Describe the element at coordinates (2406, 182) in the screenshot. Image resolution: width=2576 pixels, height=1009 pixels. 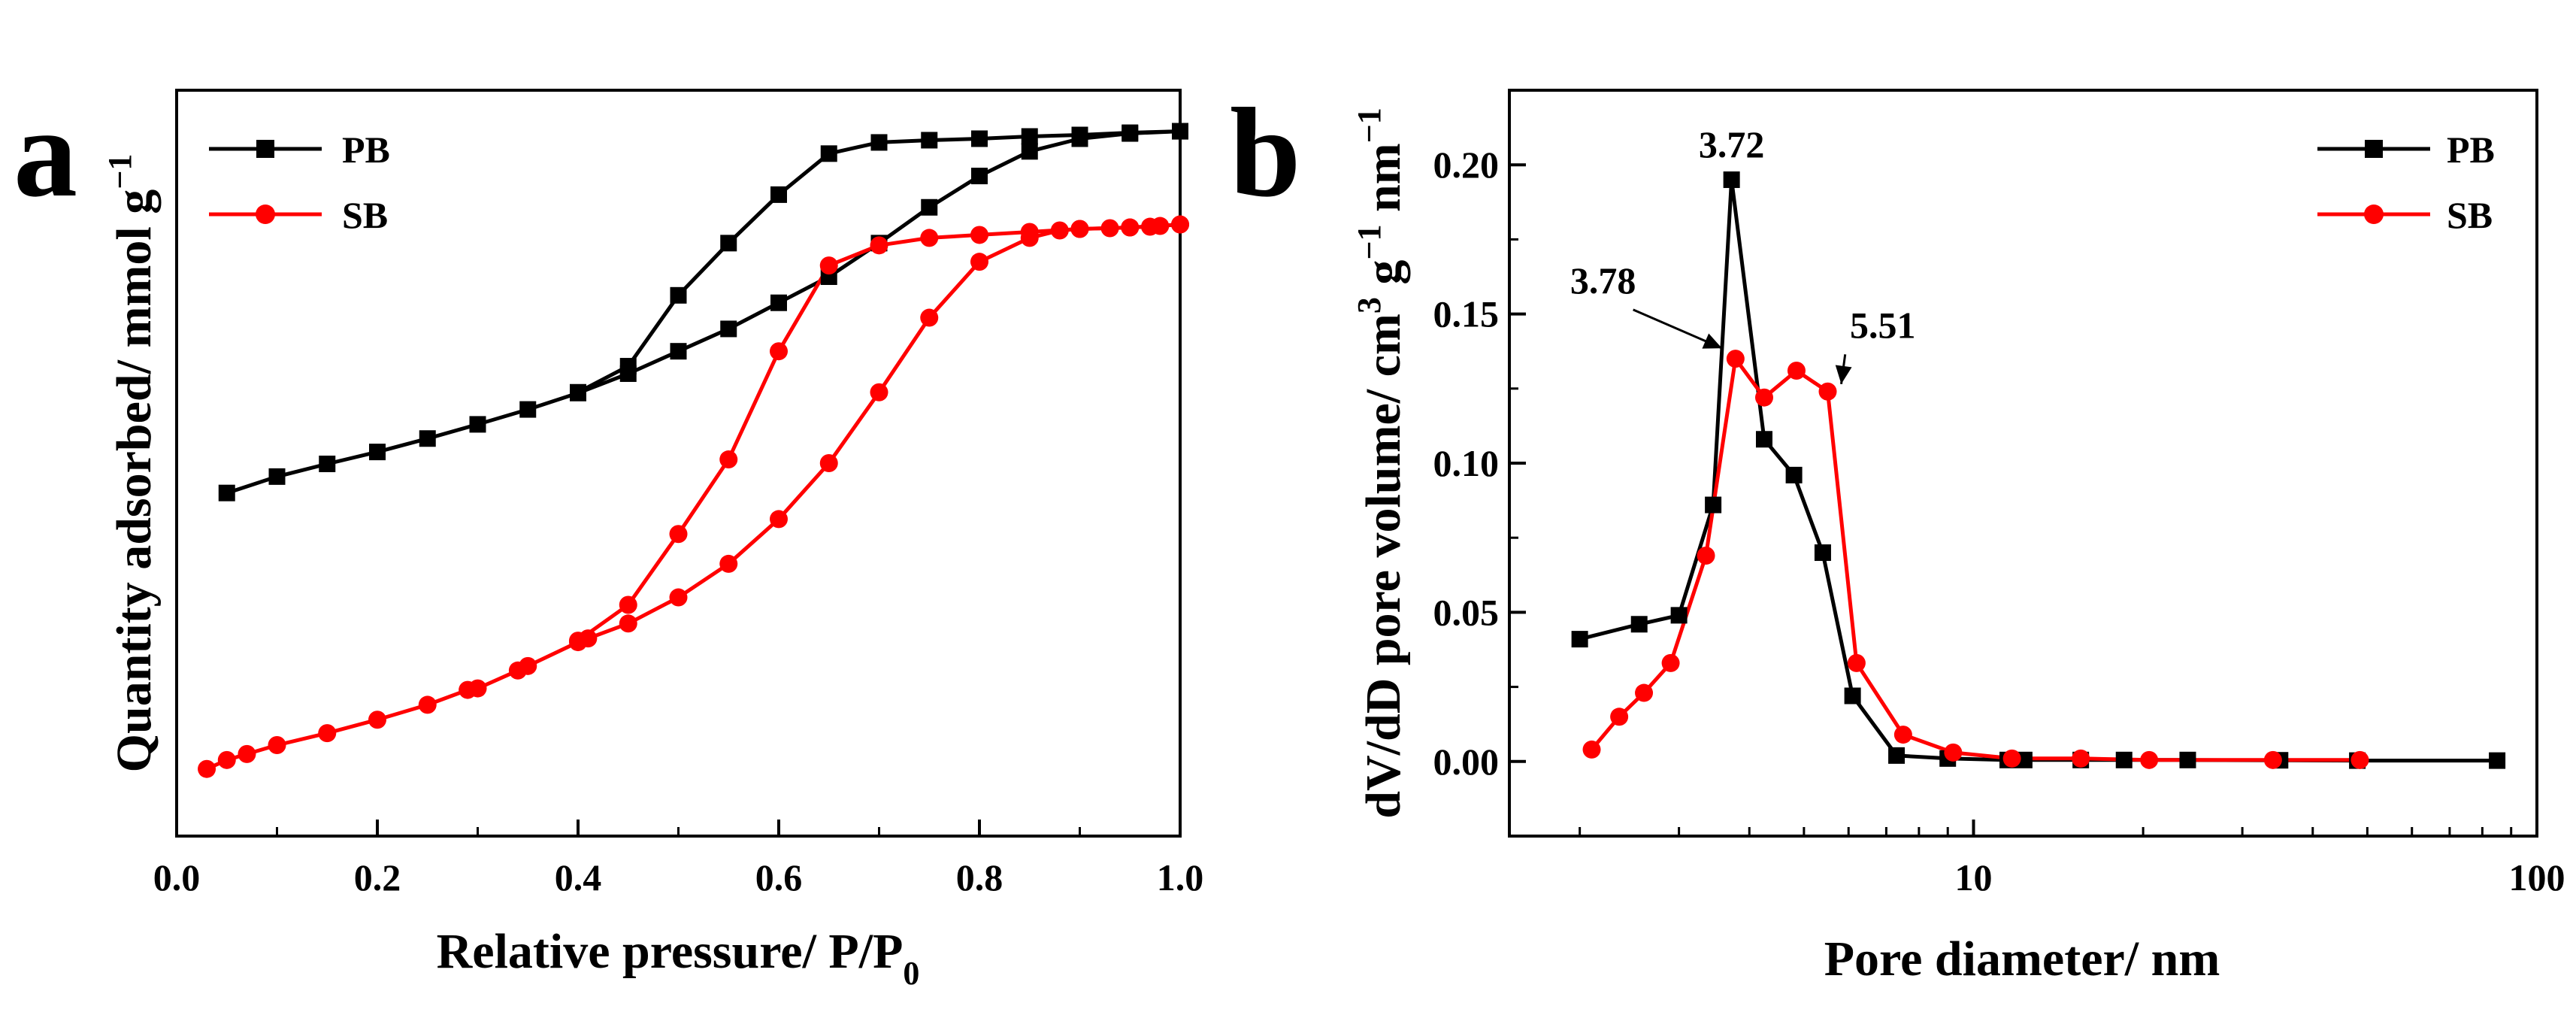
I see `panel-b-legend: PB SB` at that location.